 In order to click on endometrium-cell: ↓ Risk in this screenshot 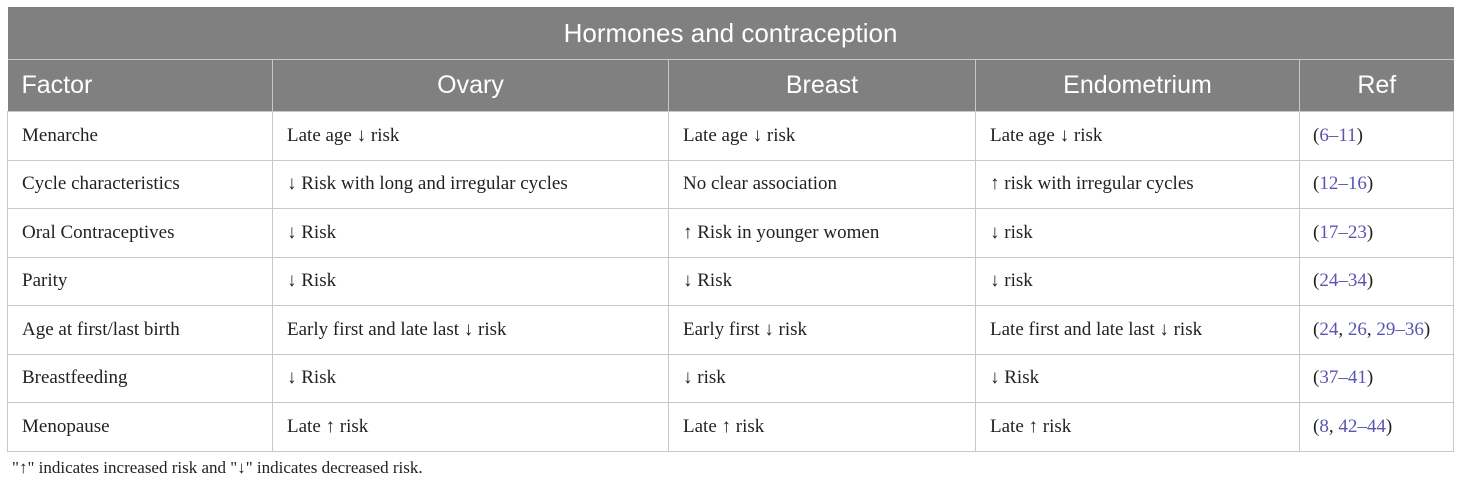, I will do `click(1137, 378)`.